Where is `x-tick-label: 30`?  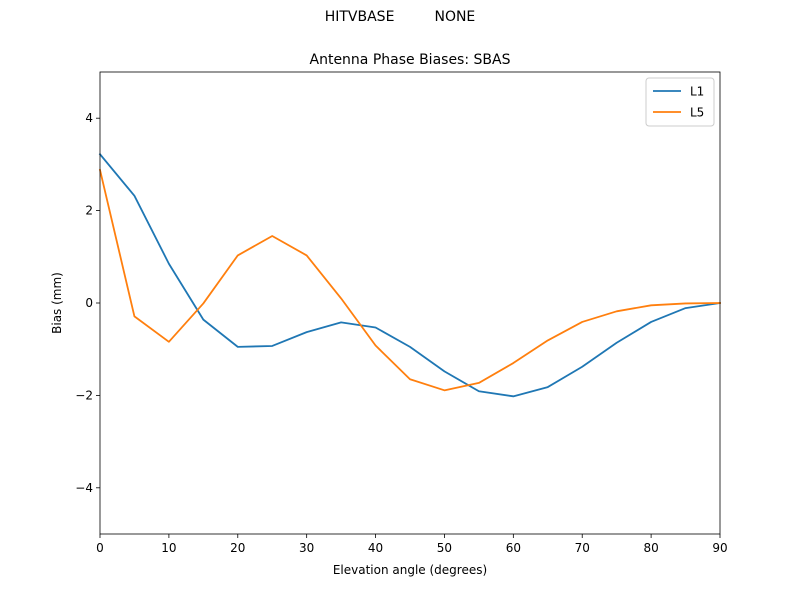 x-tick-label: 30 is located at coordinates (306, 548).